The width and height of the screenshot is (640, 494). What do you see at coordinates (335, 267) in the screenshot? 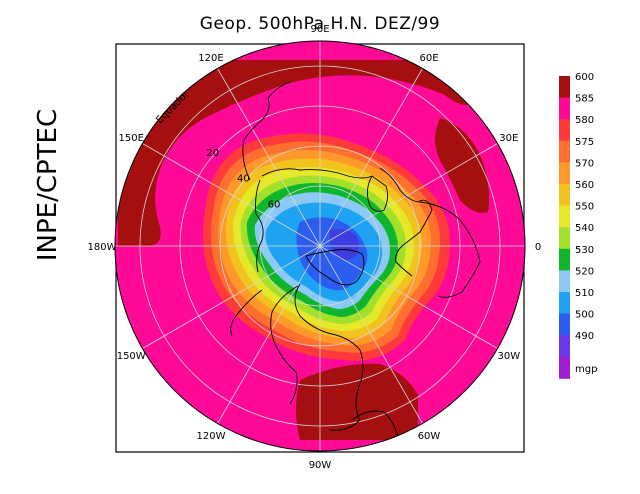
I see `coast-greenland` at bounding box center [335, 267].